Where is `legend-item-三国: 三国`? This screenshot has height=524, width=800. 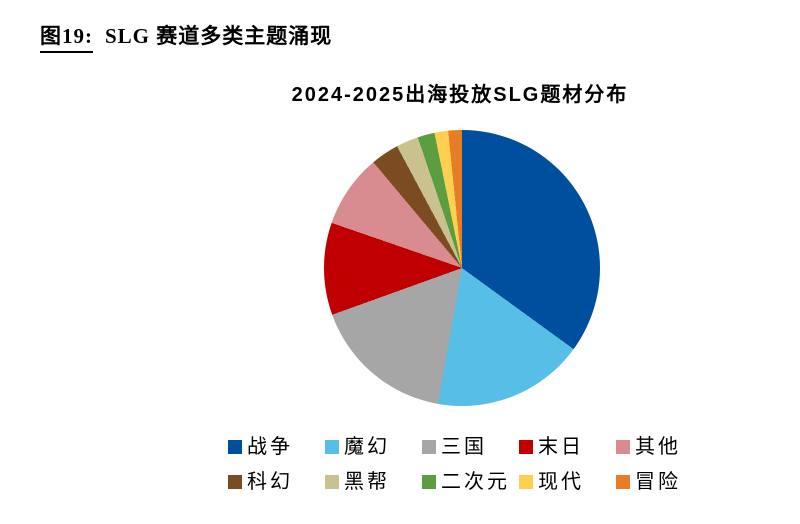 legend-item-三国: 三国 is located at coordinates (470, 447).